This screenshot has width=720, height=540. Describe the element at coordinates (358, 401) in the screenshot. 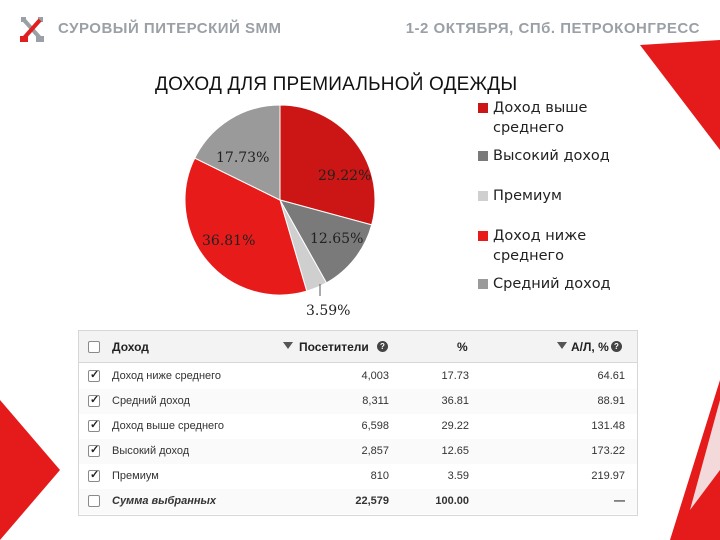

I see `table-row: Средний доход 8,311 36.81 88.91` at that location.